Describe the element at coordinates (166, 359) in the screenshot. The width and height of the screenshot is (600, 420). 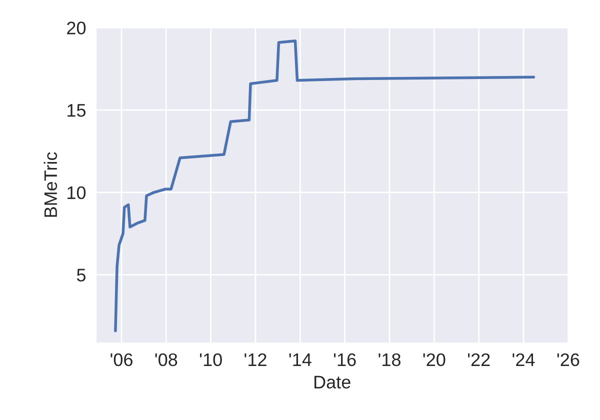
I see `x-tick-label: '08` at that location.